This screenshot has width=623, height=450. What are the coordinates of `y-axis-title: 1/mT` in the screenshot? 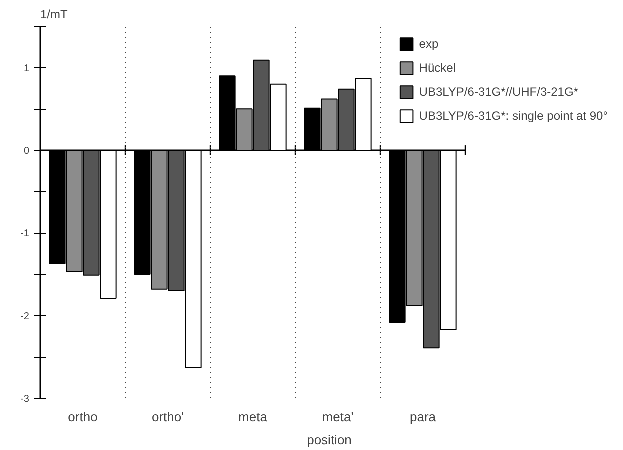 It's located at (54, 15).